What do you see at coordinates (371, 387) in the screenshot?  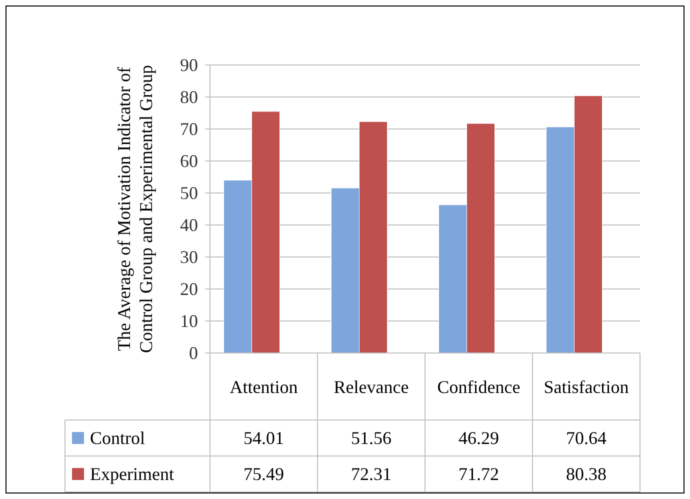 I see `x-tick-label: Relevance` at bounding box center [371, 387].